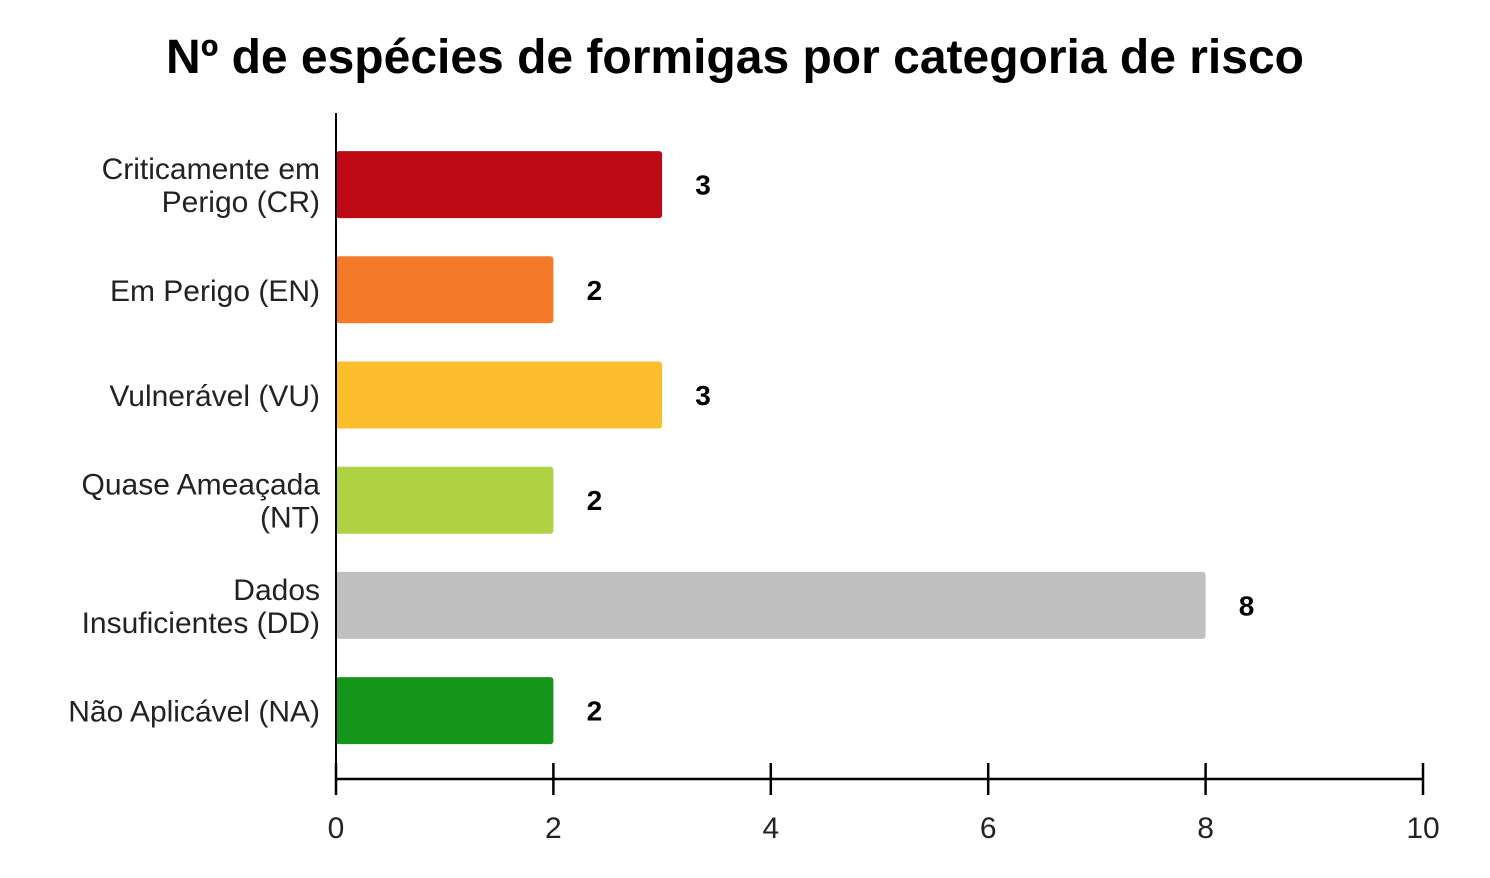  Describe the element at coordinates (201, 502) in the screenshot. I see `category-label: Quase Ameaçada (NT)` at that location.